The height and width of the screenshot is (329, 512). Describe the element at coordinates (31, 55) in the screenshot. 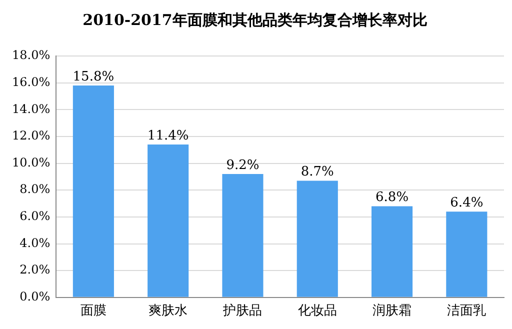

I see `y-tick-label: 18.0%` at that location.